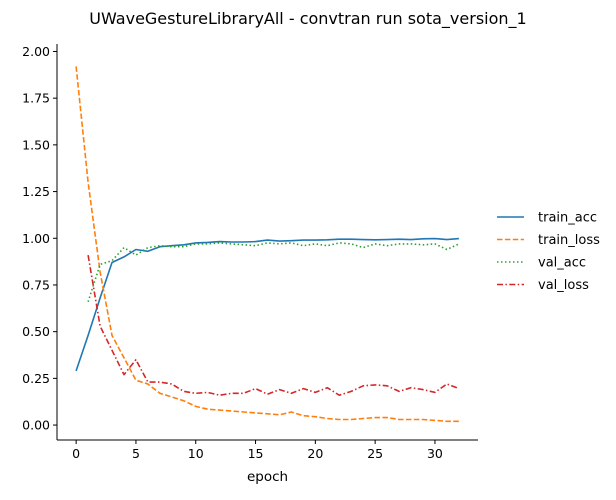  I want to click on legend-label-train-acc: train_acc, so click(567, 218).